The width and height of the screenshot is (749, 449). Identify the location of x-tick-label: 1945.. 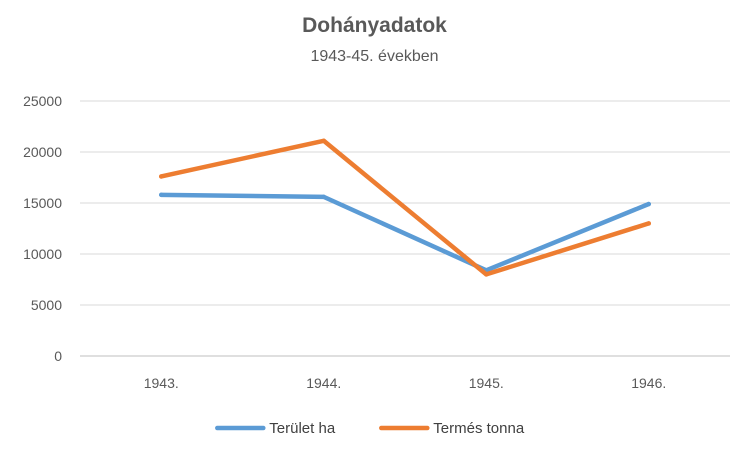
(486, 383).